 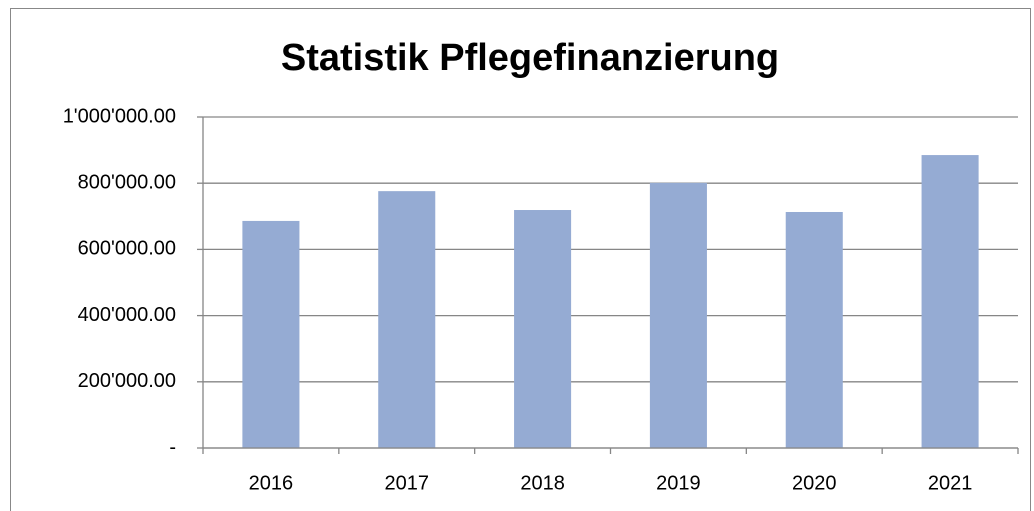 What do you see at coordinates (119, 116) in the screenshot?
I see `y-tick-label: 1'000'000.00` at bounding box center [119, 116].